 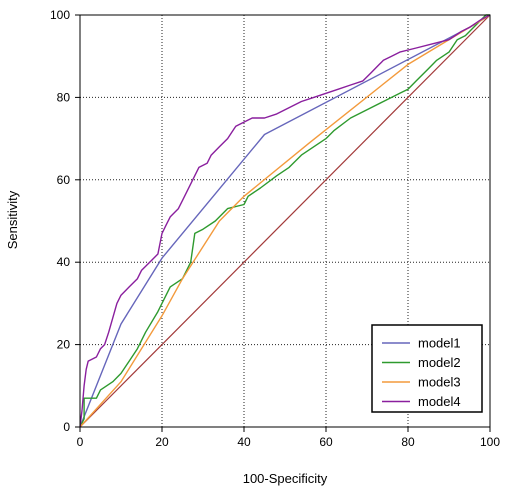 I want to click on y-tick-label: 60, so click(x=64, y=180).